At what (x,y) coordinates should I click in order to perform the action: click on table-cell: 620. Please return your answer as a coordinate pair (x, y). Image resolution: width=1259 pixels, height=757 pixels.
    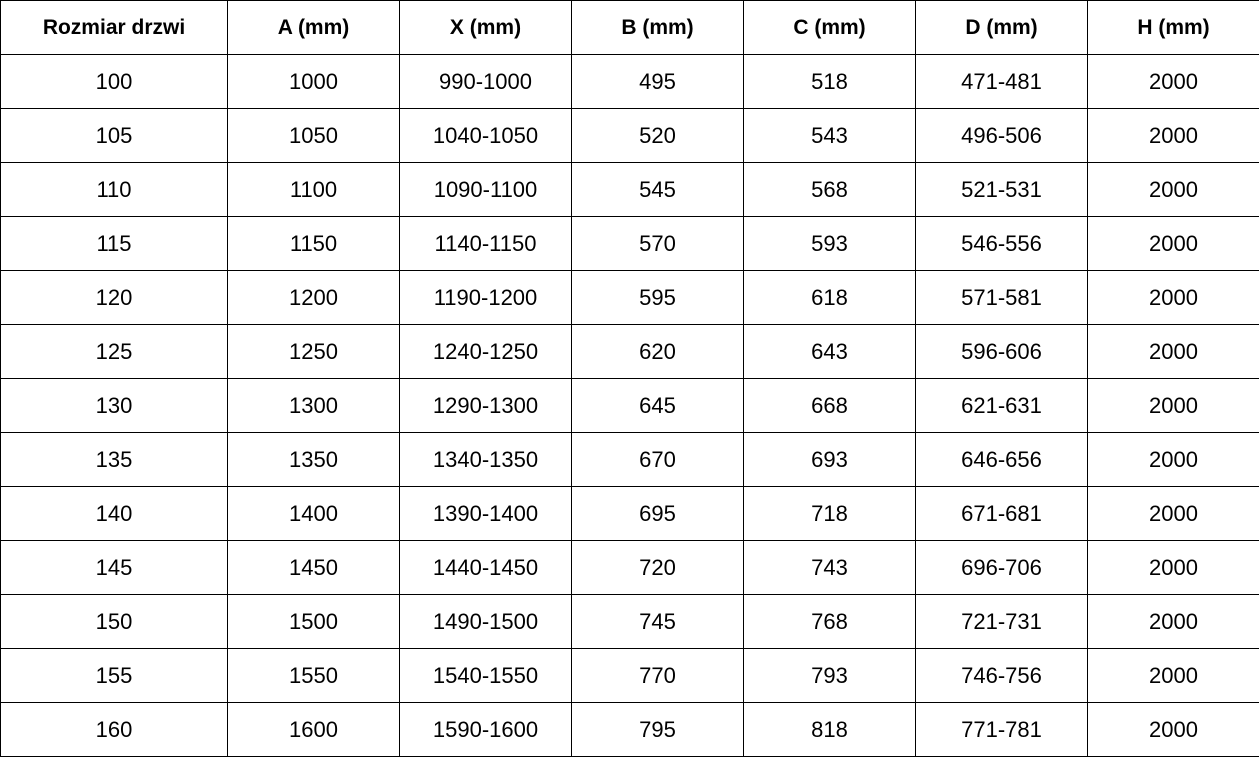
    Looking at the image, I should click on (657, 351).